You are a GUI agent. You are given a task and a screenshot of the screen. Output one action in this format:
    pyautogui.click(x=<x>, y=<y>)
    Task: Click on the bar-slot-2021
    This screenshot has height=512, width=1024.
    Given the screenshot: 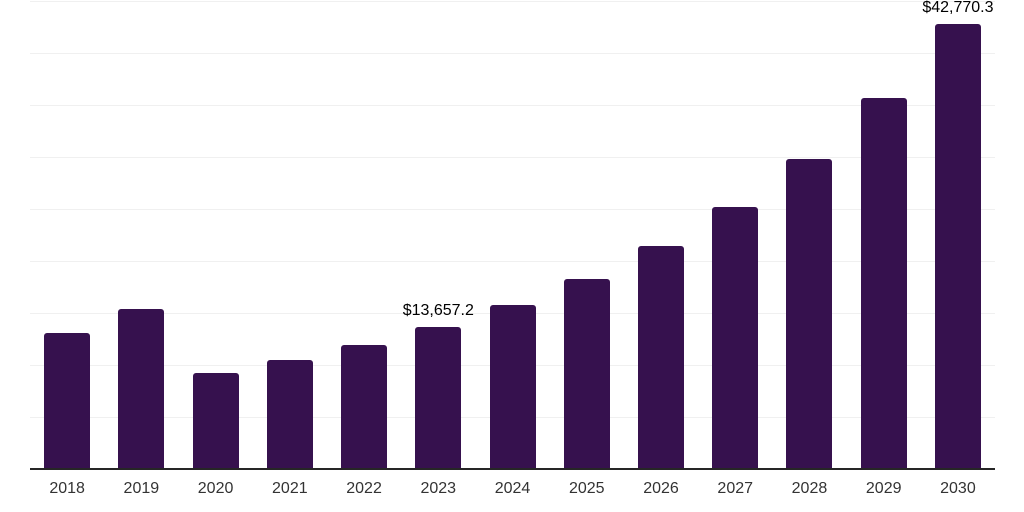 What is the action you would take?
    pyautogui.click(x=290, y=235)
    